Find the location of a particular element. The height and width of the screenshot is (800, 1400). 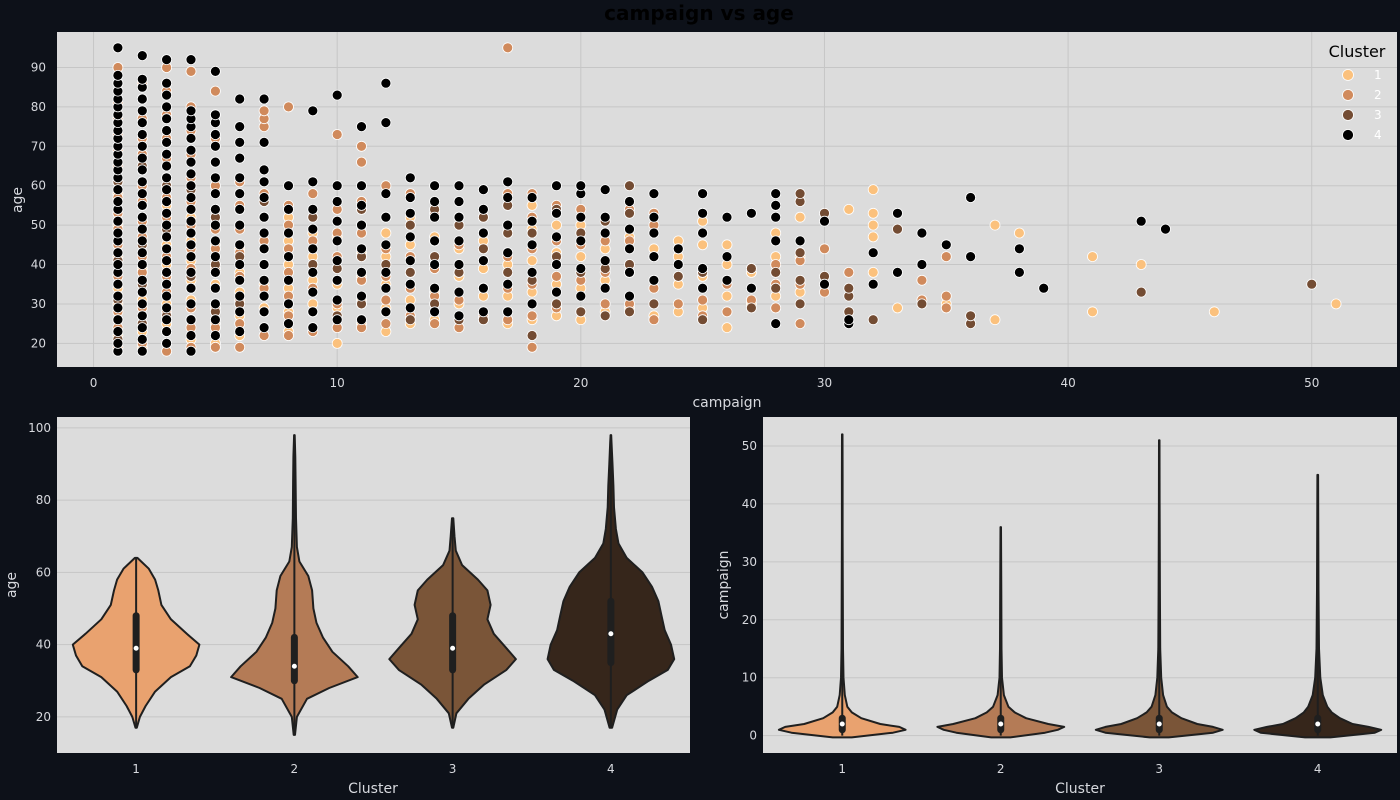

x-tick-label: 4 is located at coordinates (1318, 769).